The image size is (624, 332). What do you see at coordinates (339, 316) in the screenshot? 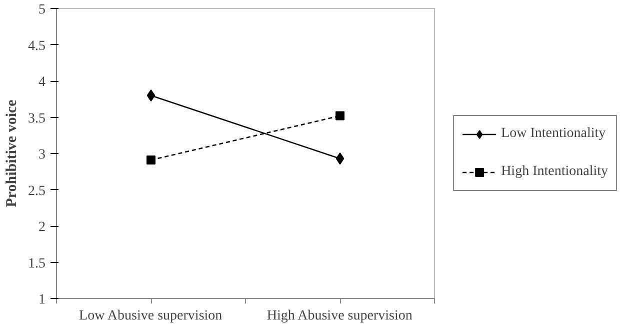
I see `x-tick-label: High Abusive supervision` at bounding box center [339, 316].